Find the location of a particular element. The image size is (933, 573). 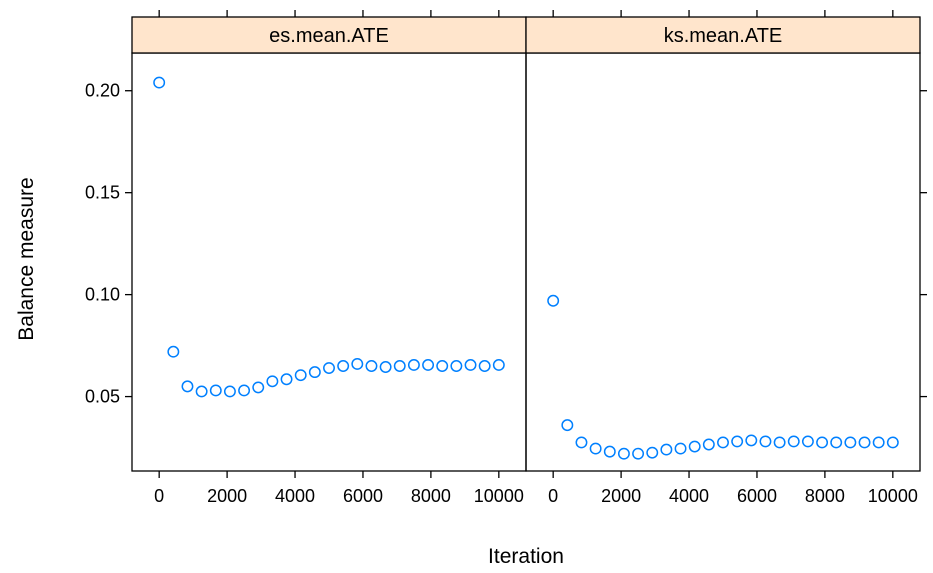

y-tick-label: 0.20 is located at coordinates (102, 91).